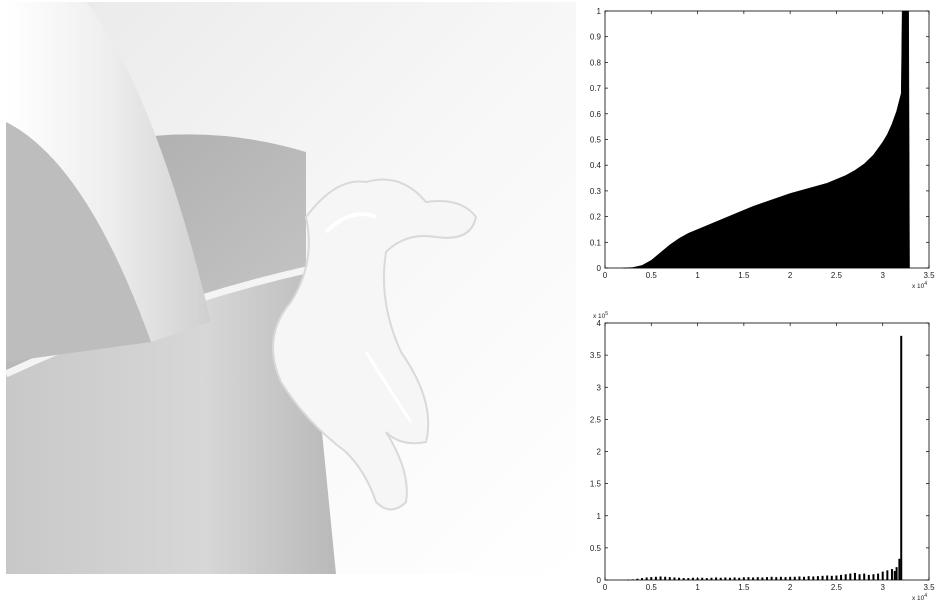 The width and height of the screenshot is (938, 604). What do you see at coordinates (767, 451) in the screenshot?
I see `plot-frame` at bounding box center [767, 451].